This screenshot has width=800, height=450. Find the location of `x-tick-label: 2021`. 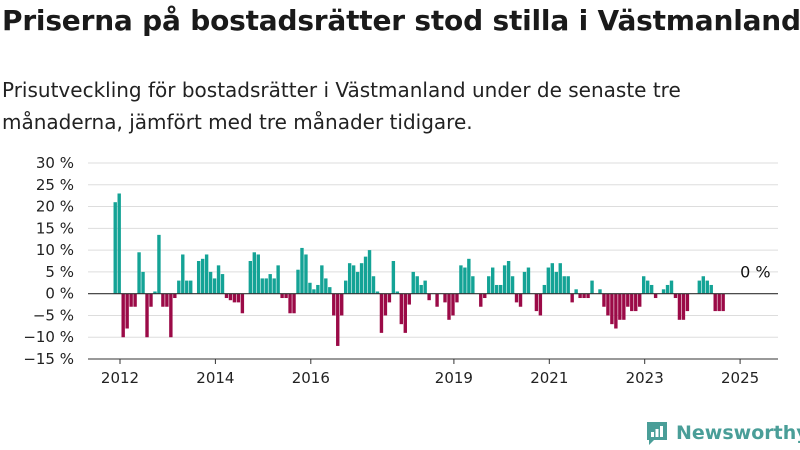

x-tick-label: 2021 is located at coordinates (549, 378).